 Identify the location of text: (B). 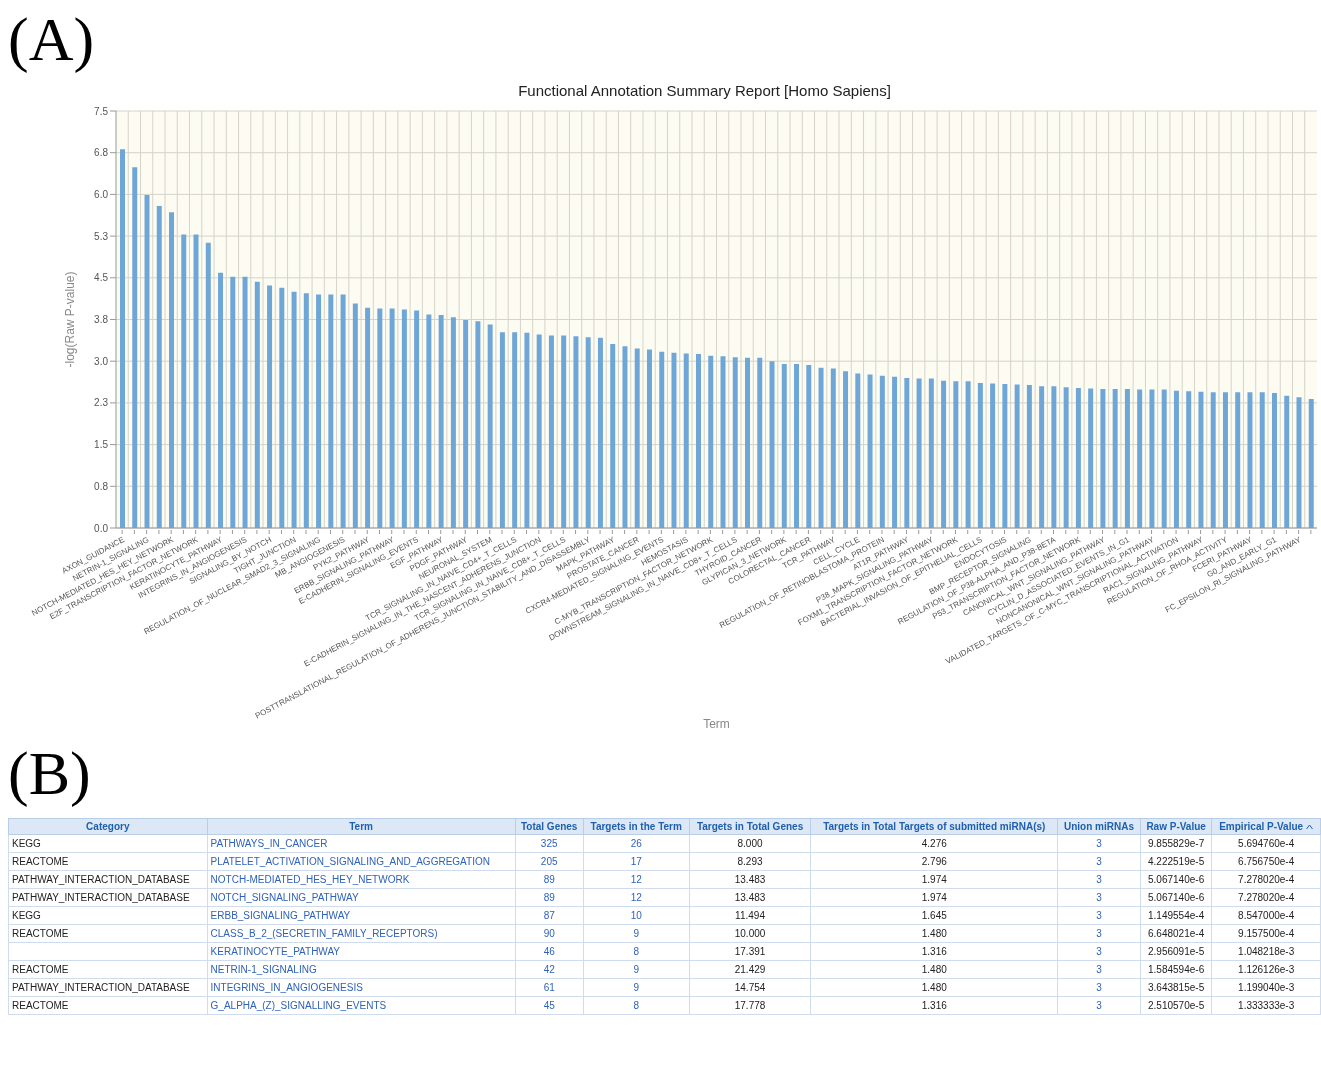
(49, 773).